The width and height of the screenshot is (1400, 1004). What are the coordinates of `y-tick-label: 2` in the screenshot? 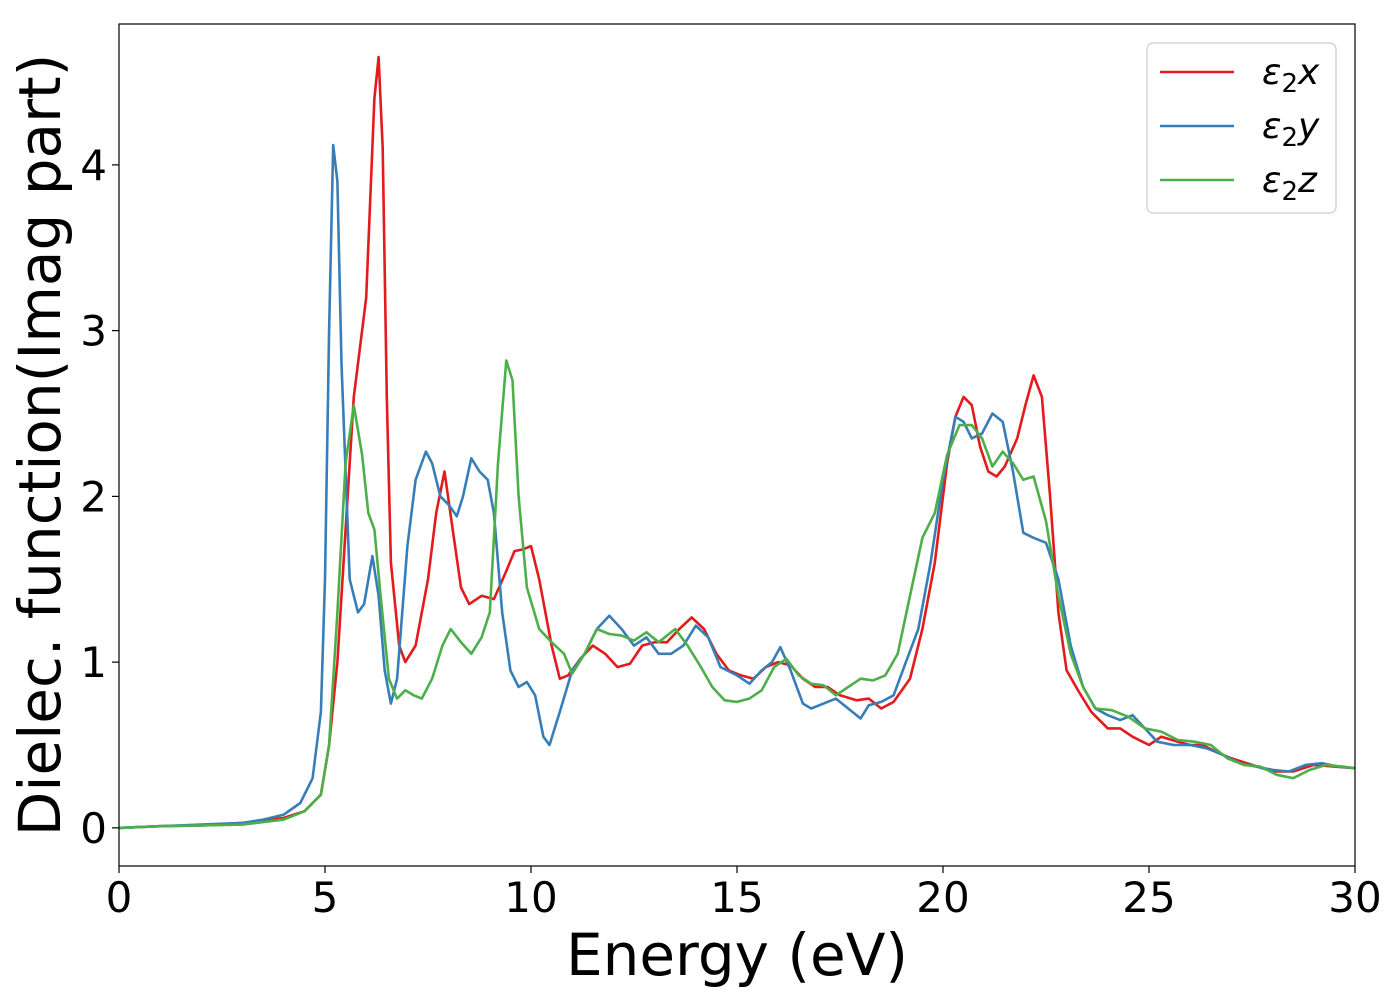 It's located at (93, 496).